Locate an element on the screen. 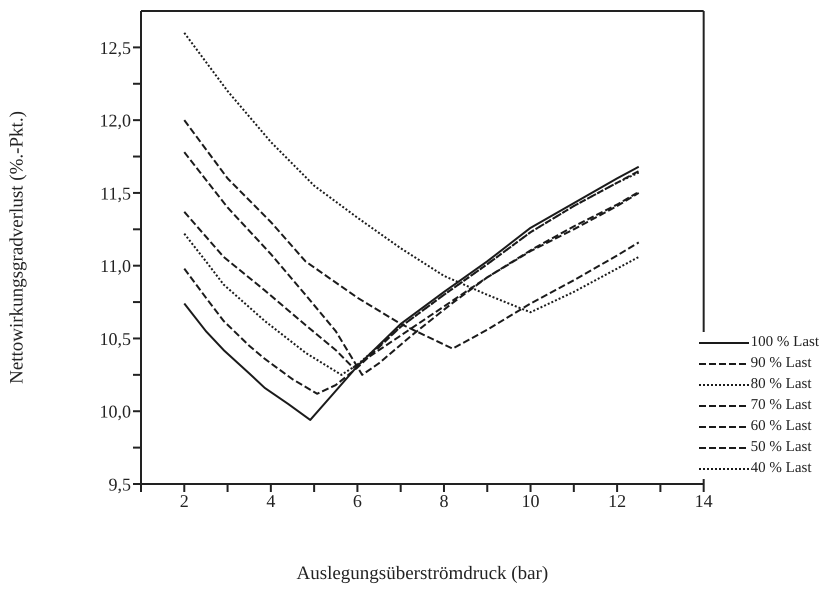 Image resolution: width=839 pixels, height=597 pixels. y-tick-label: 11,0 is located at coordinates (115, 266).